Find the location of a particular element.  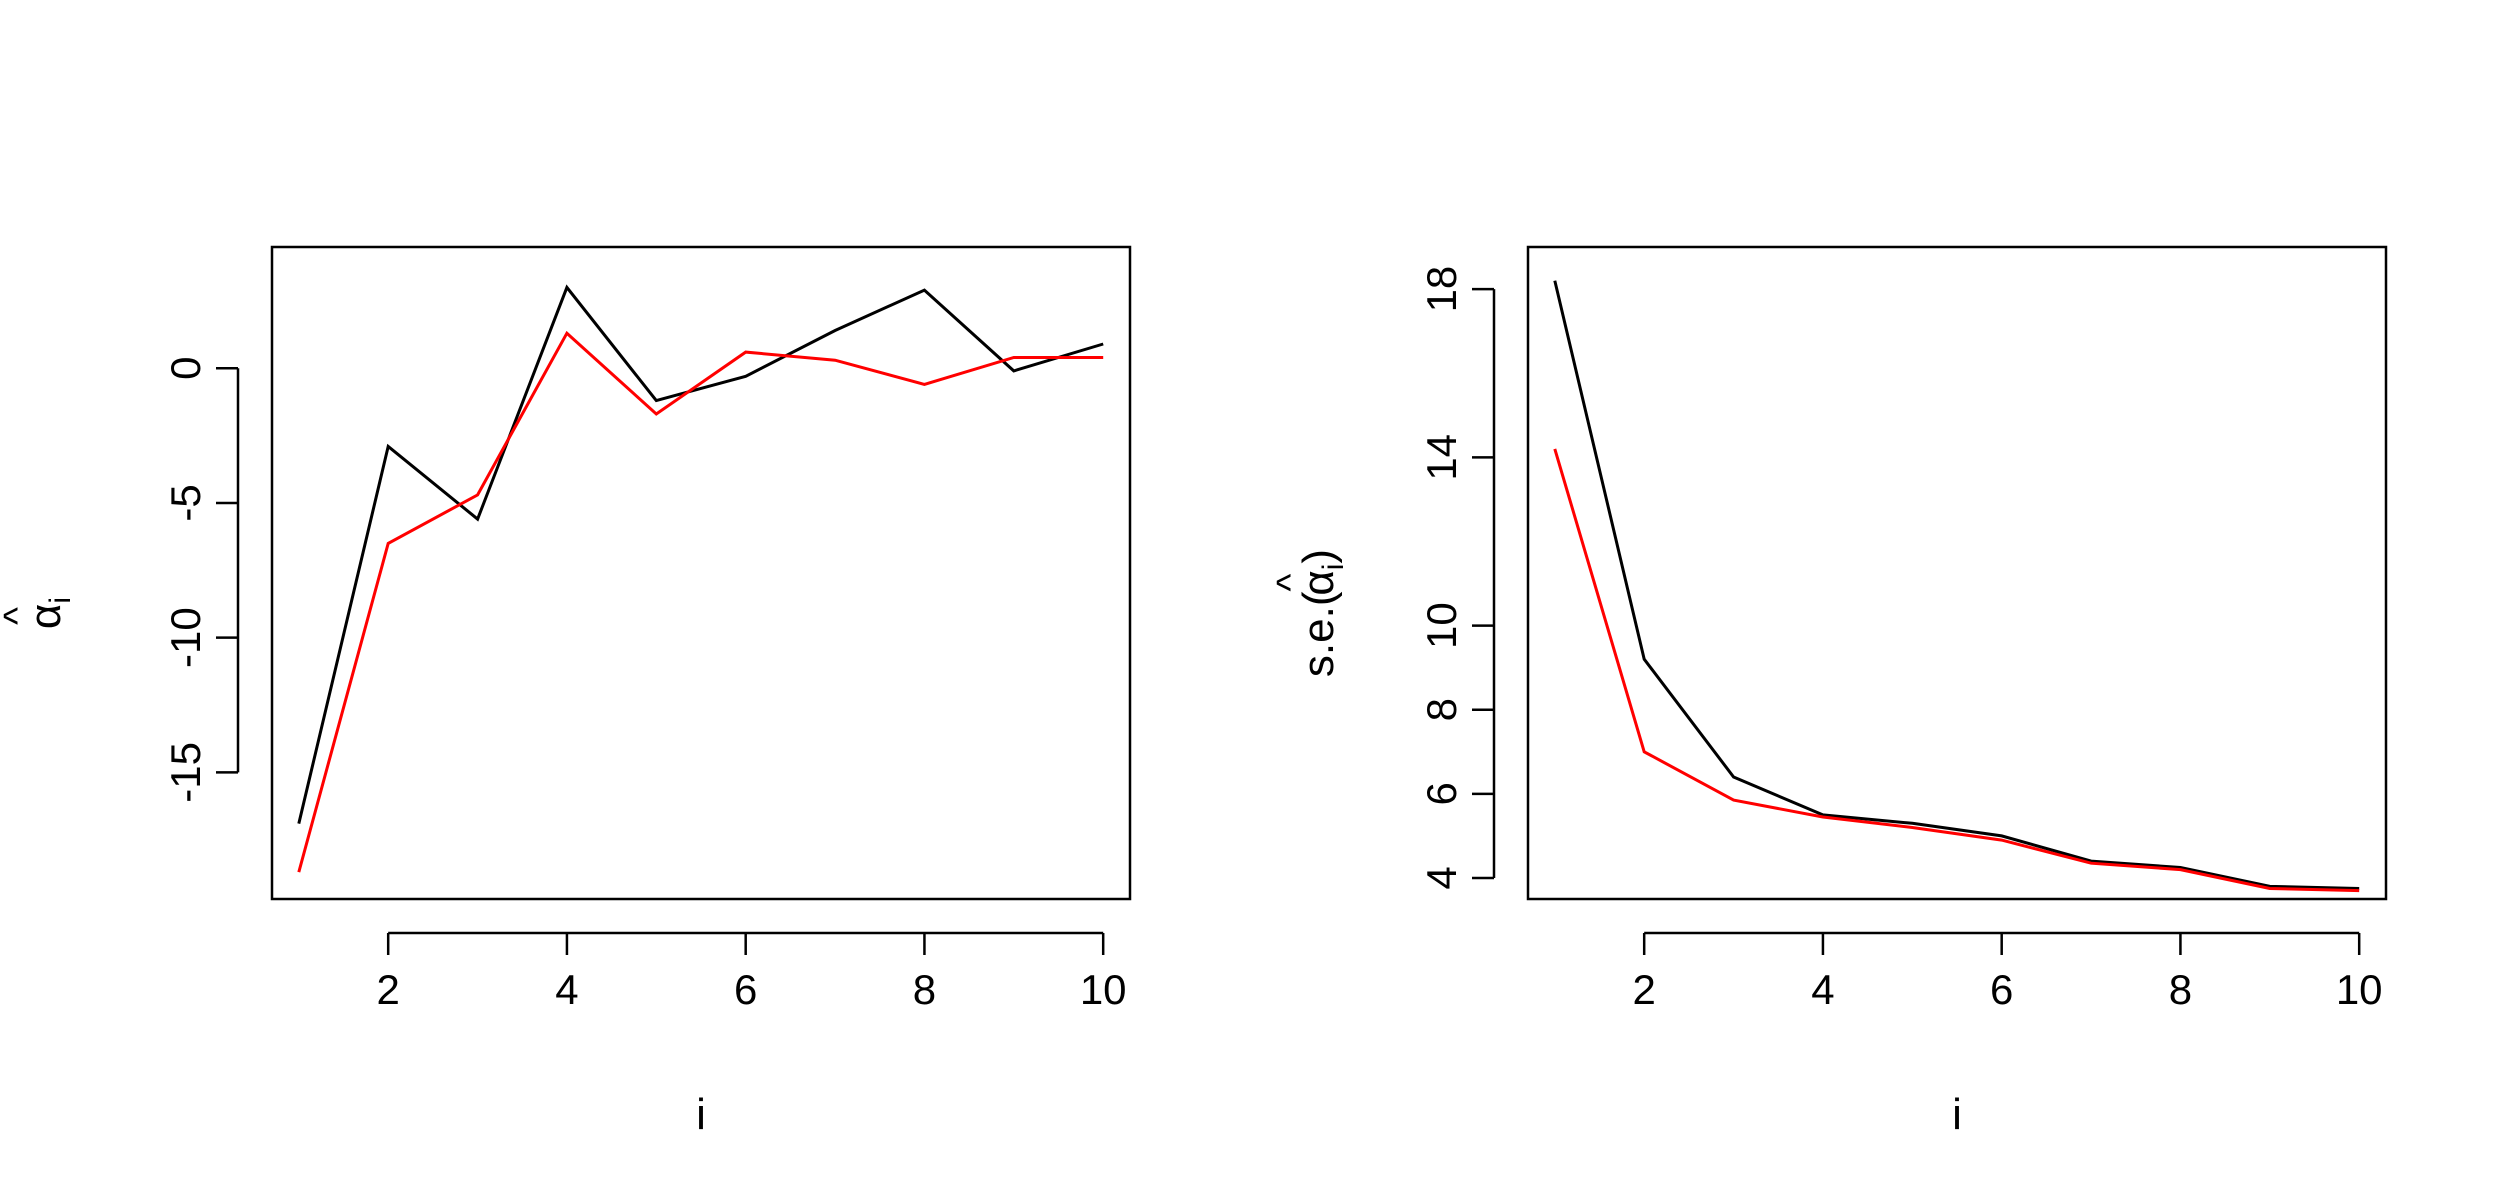

y-tick-label: 6 is located at coordinates (1441, 793).